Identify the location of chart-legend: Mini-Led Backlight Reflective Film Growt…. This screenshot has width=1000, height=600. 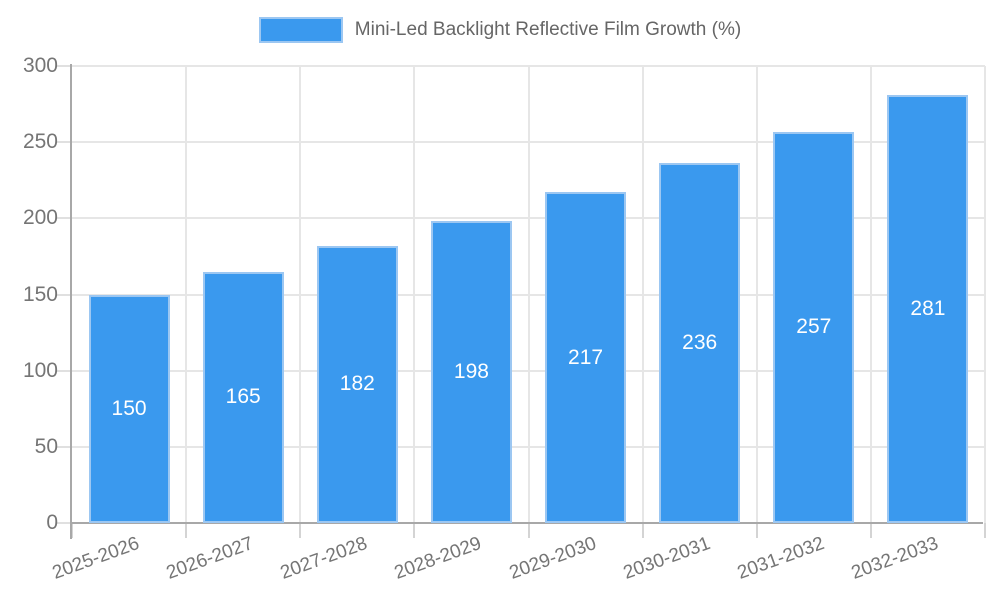
(500, 30).